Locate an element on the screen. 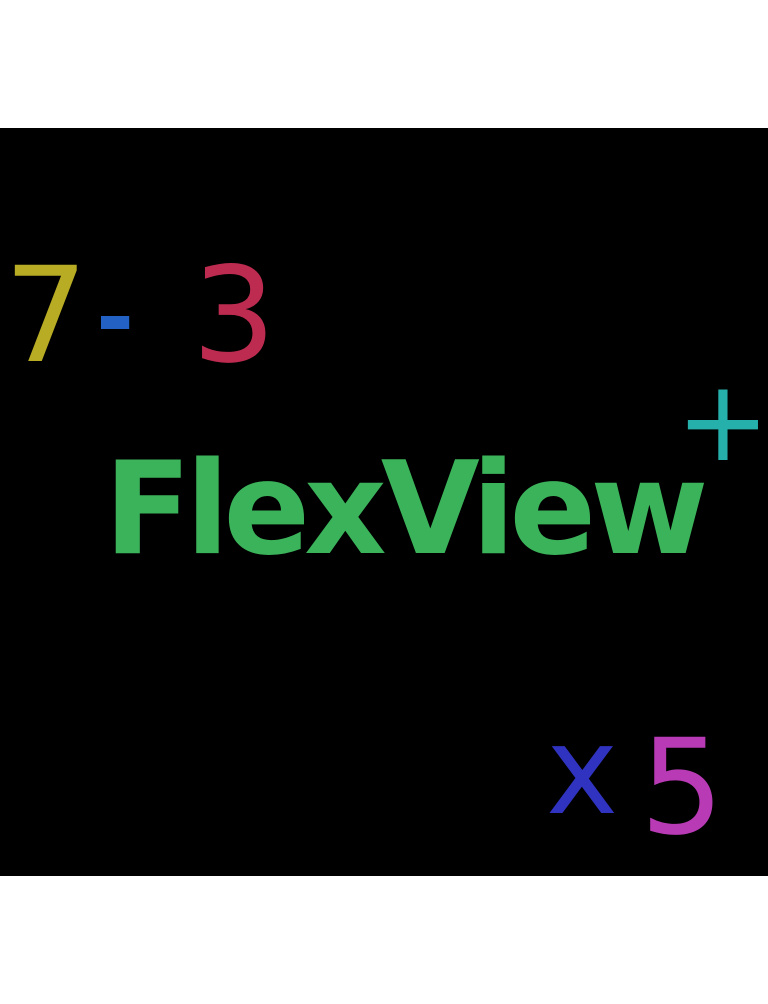  minus-sign: - is located at coordinates (115, 317).